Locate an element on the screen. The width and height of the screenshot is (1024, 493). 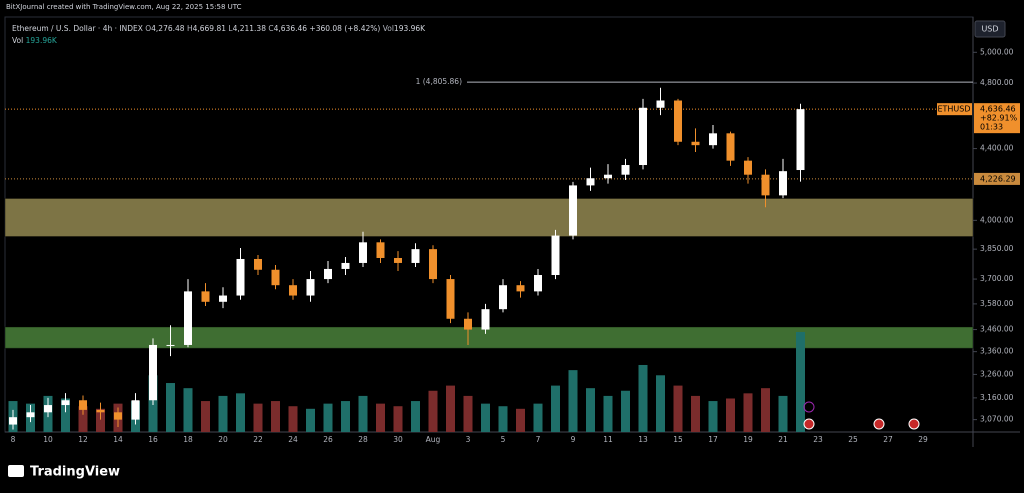
x-tick-label: 25 is located at coordinates (853, 439).